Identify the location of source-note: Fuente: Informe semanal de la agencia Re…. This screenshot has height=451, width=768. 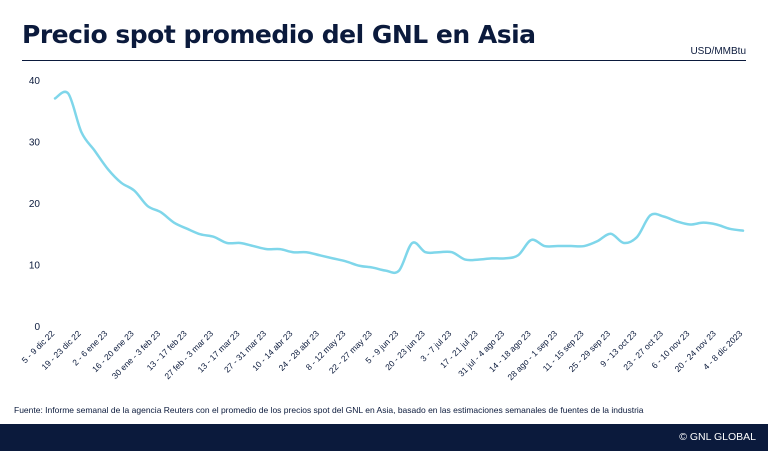
(329, 410).